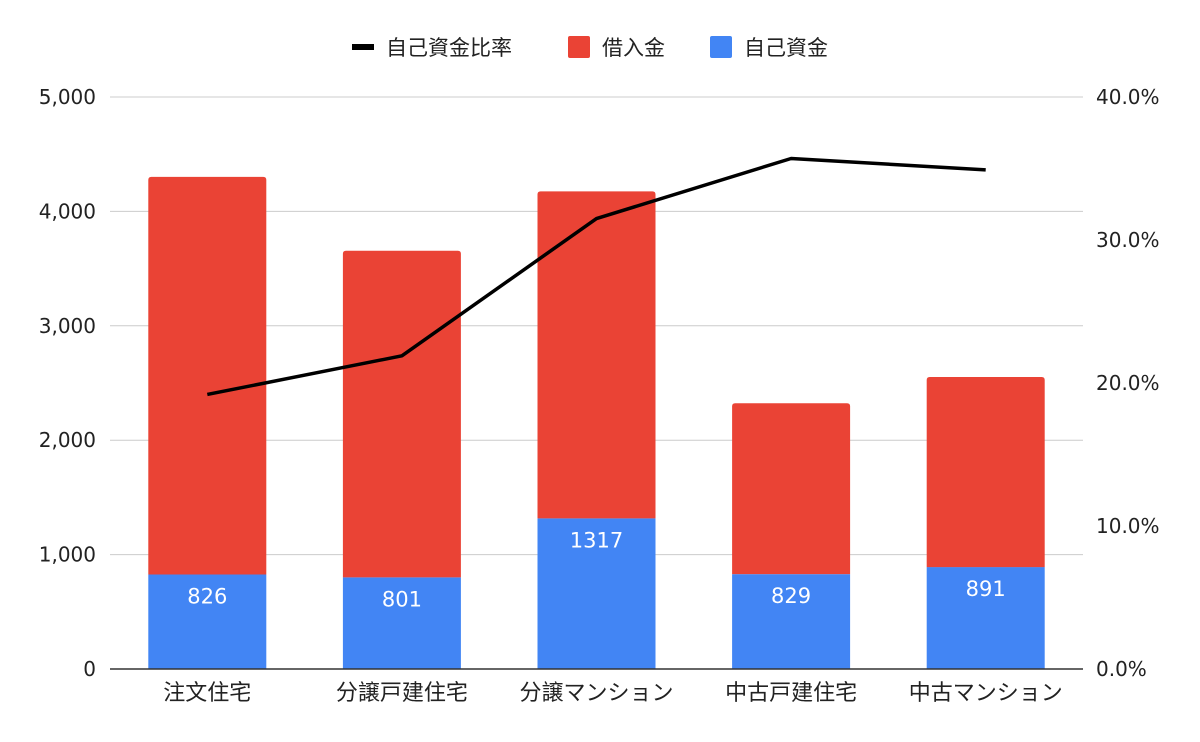 The image size is (1200, 742). Describe the element at coordinates (67, 555) in the screenshot. I see `left-axis-tick-label: 1,000` at that location.